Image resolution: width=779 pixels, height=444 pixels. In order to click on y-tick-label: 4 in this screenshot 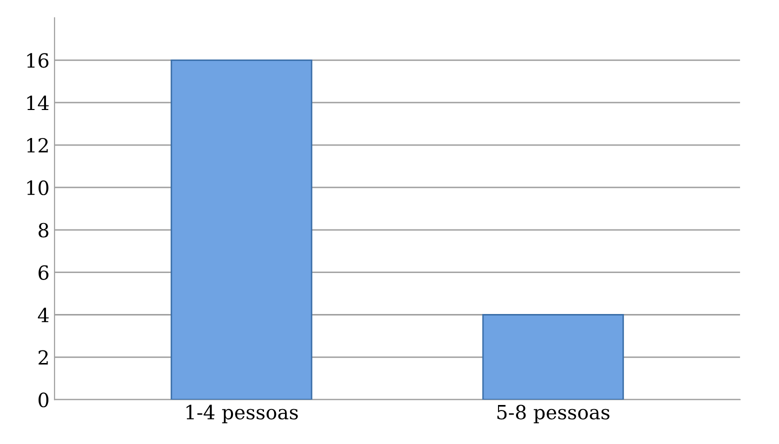, I will do `click(43, 315)`.